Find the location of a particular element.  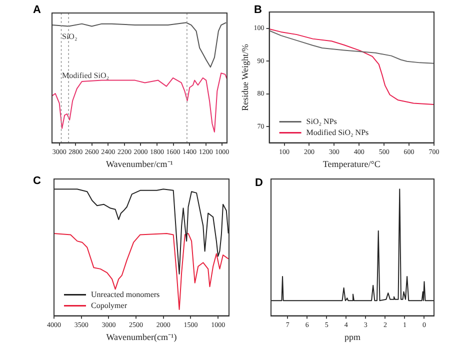

legend-label: Unreacted monomers is located at coordinates (125, 294).